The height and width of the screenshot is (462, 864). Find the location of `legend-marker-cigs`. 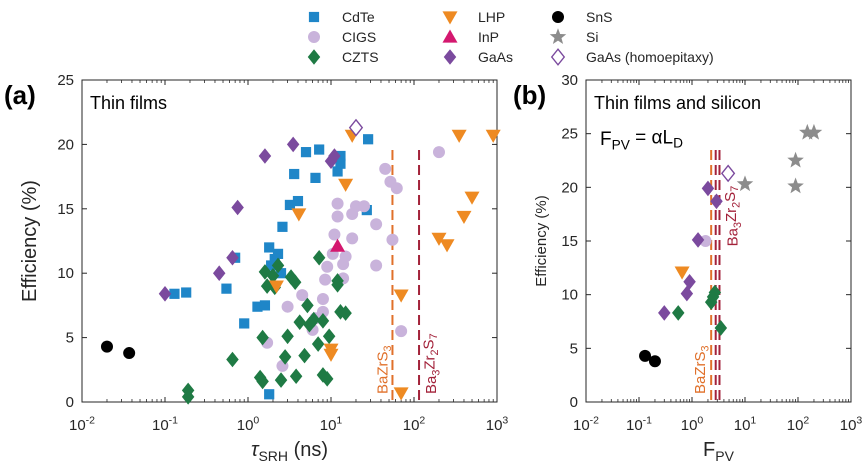

legend-marker-cigs is located at coordinates (314, 37).